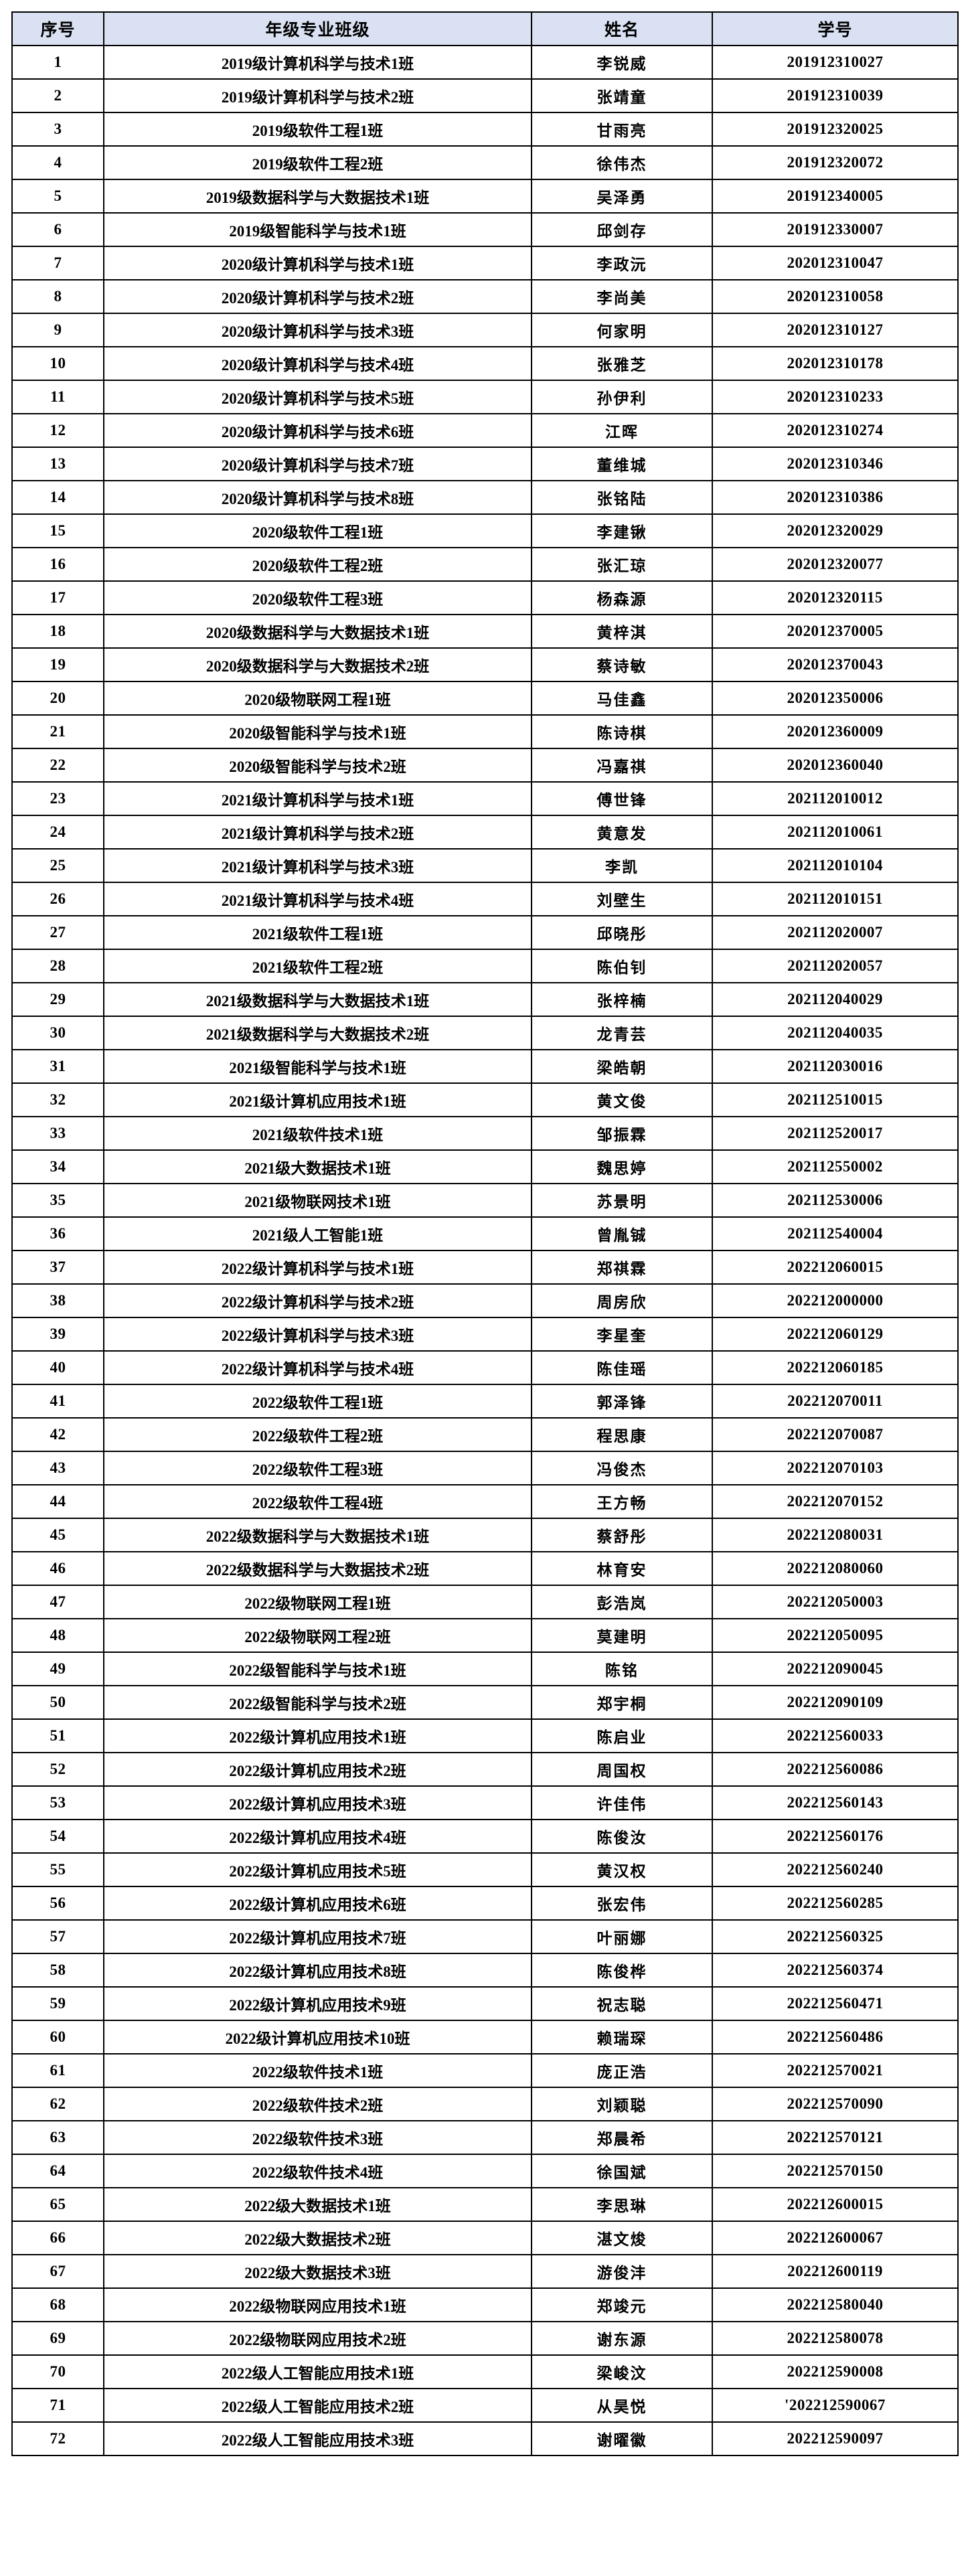  Describe the element at coordinates (835, 2272) in the screenshot. I see `cell-student-id: 202212600119` at that location.